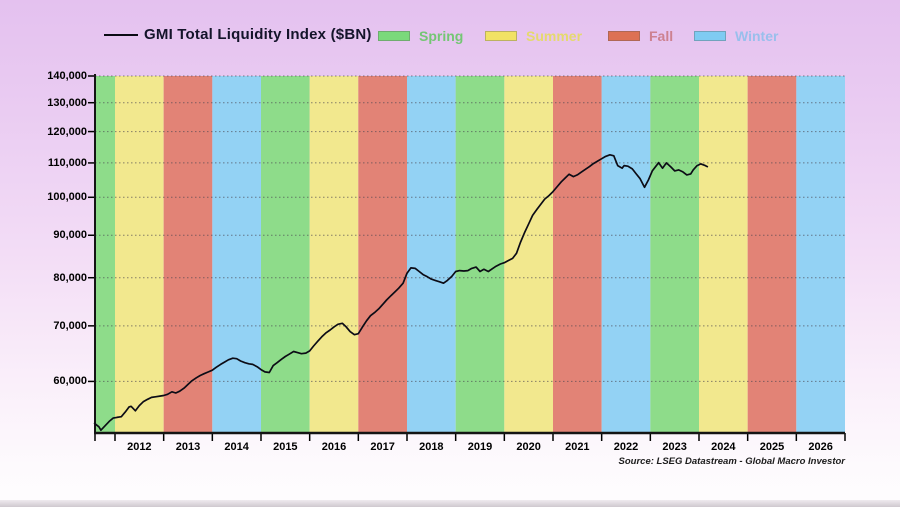  I want to click on fall-swatch-icon, so click(624, 36).